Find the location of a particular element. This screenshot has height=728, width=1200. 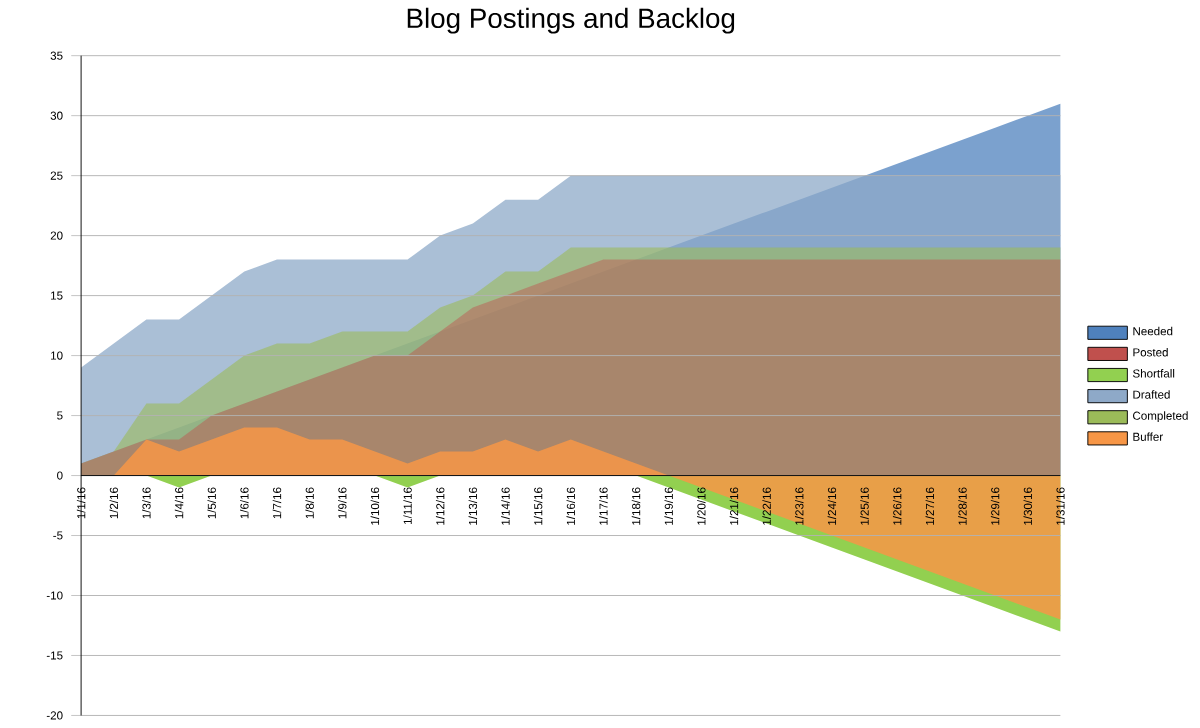

chart-title: Blog Postings and Backlog is located at coordinates (571, 21).